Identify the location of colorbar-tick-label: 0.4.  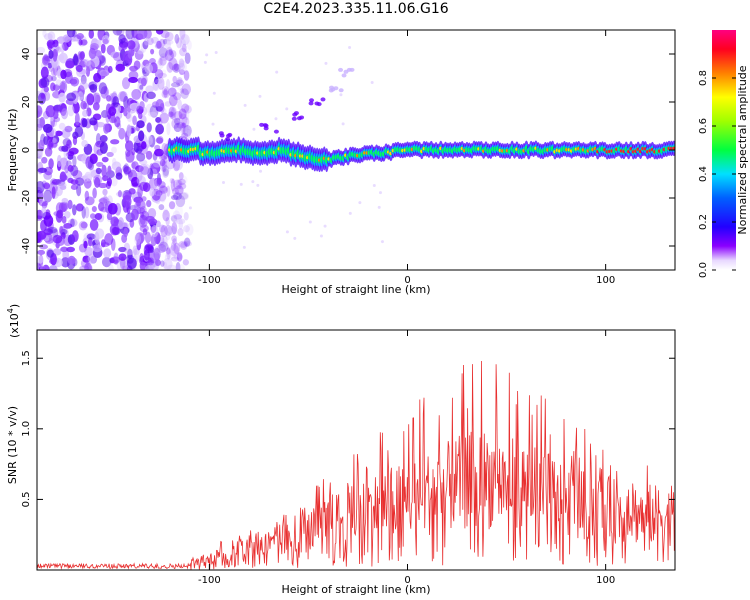
(703, 174).